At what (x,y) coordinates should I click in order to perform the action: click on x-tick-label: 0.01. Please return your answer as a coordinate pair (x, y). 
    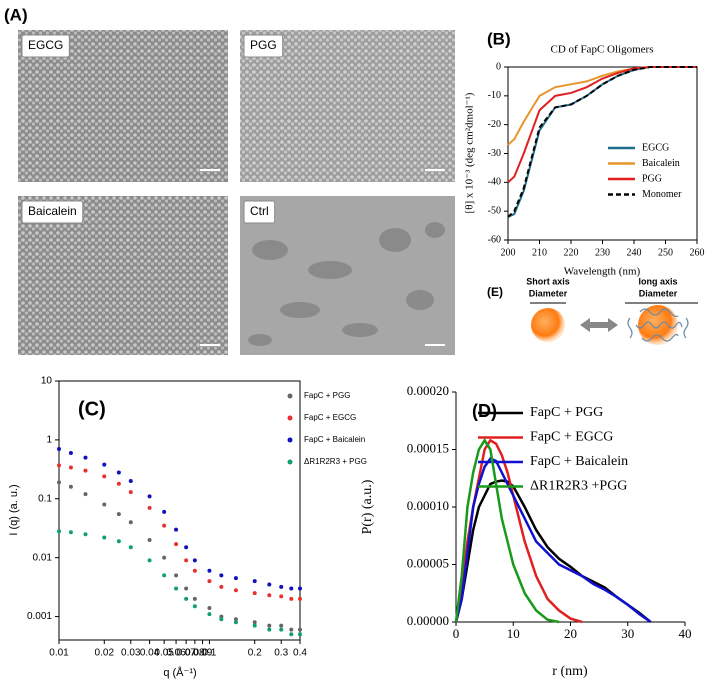
    Looking at the image, I should click on (59, 653).